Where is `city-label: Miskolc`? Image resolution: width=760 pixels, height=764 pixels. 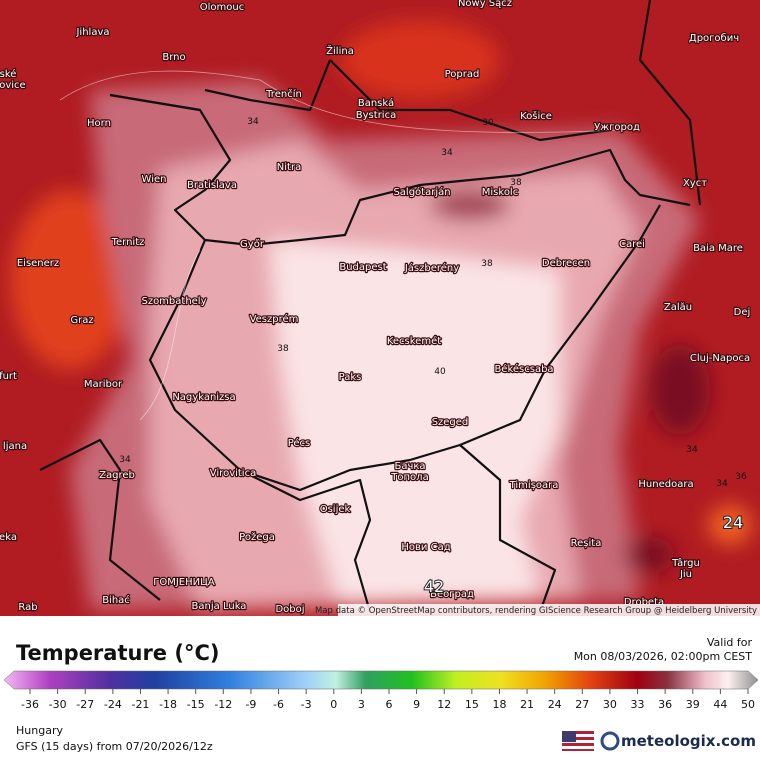 city-label: Miskolc is located at coordinates (500, 192).